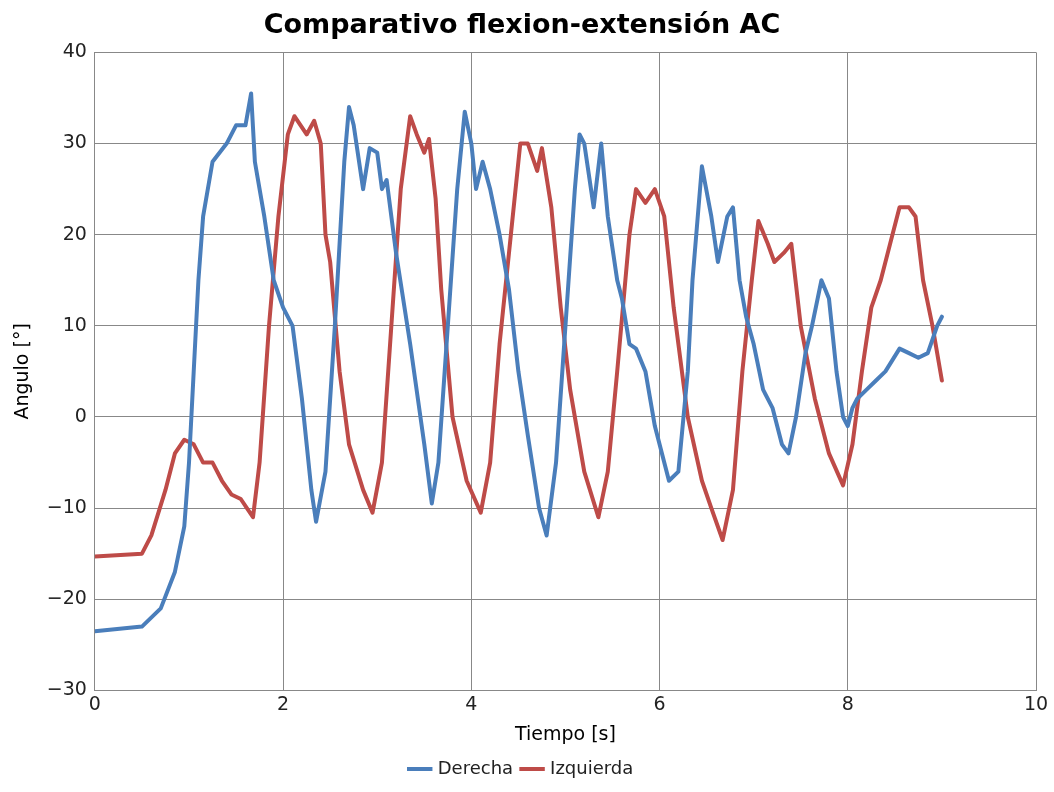  What do you see at coordinates (471, 702) in the screenshot?
I see `x-tick-label: 4` at bounding box center [471, 702].